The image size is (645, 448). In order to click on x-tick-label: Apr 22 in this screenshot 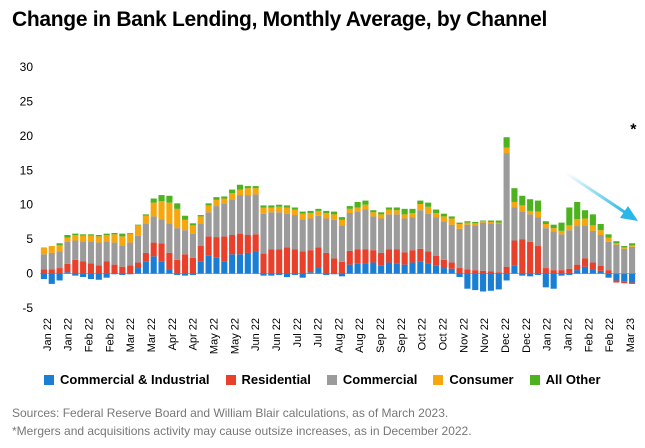, I will do `click(194, 334)`.